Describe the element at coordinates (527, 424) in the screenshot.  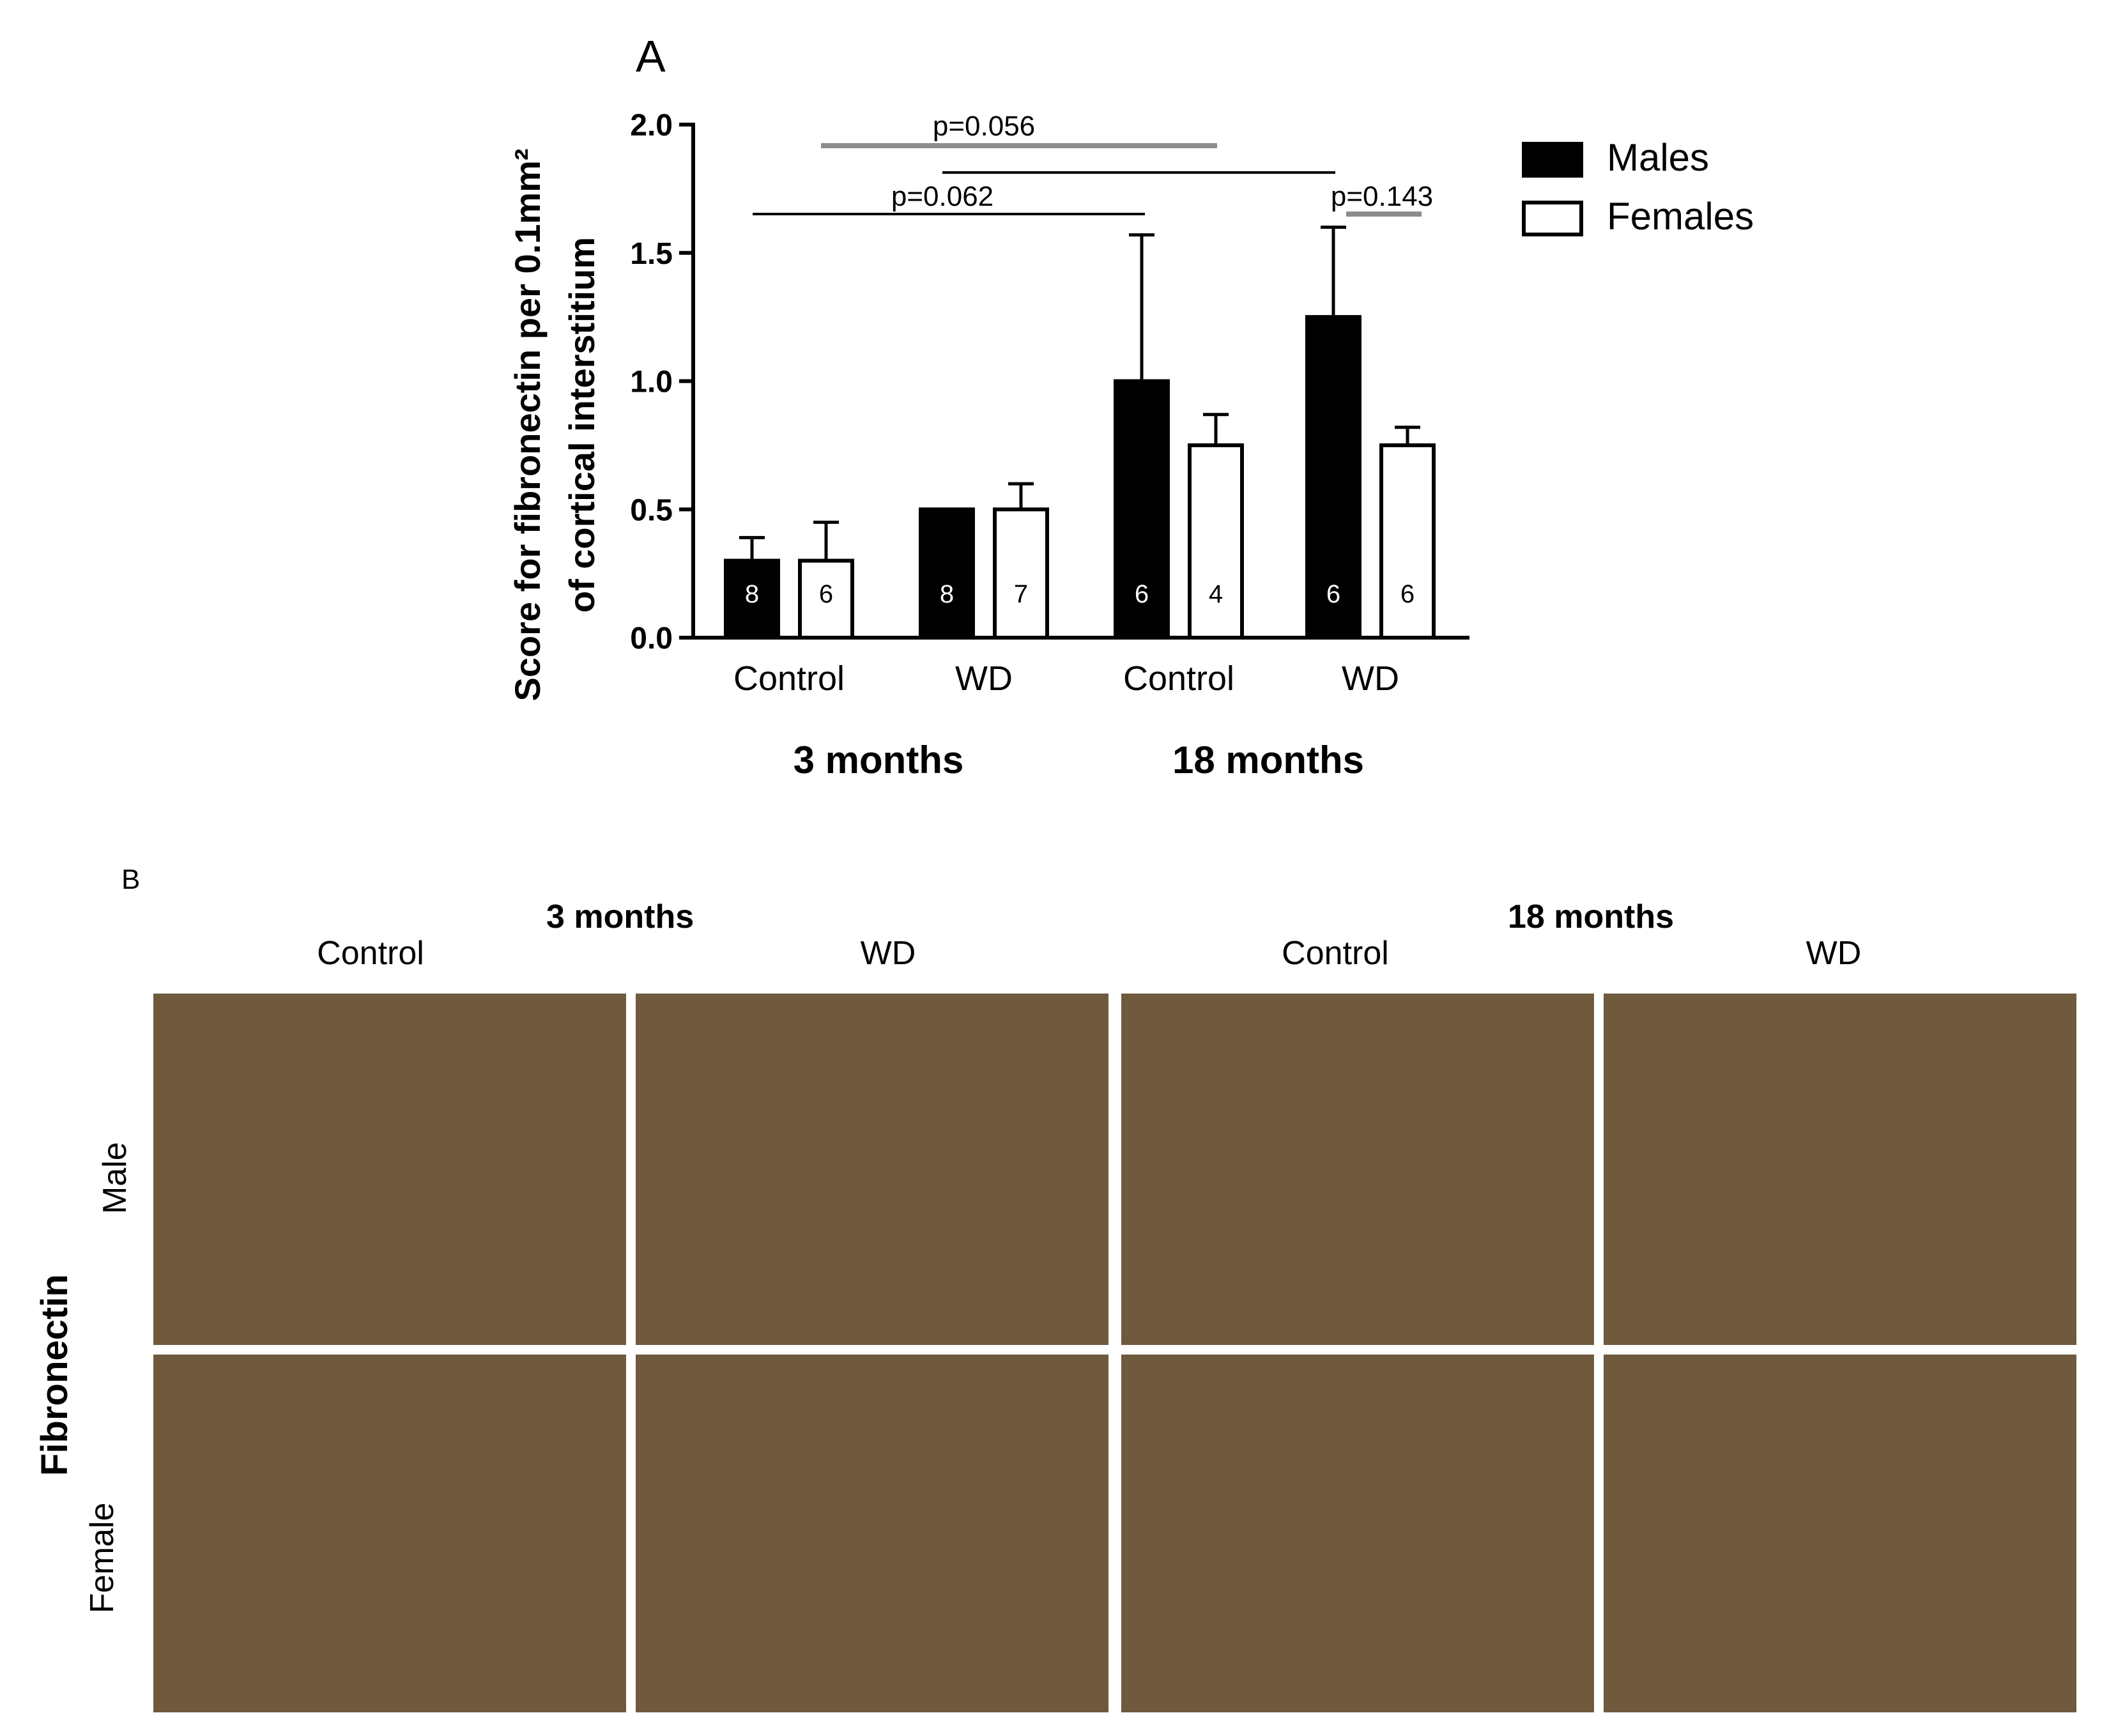
I see `y-axis-label-line1: Score for fibronectin per 0.1mm²` at that location.